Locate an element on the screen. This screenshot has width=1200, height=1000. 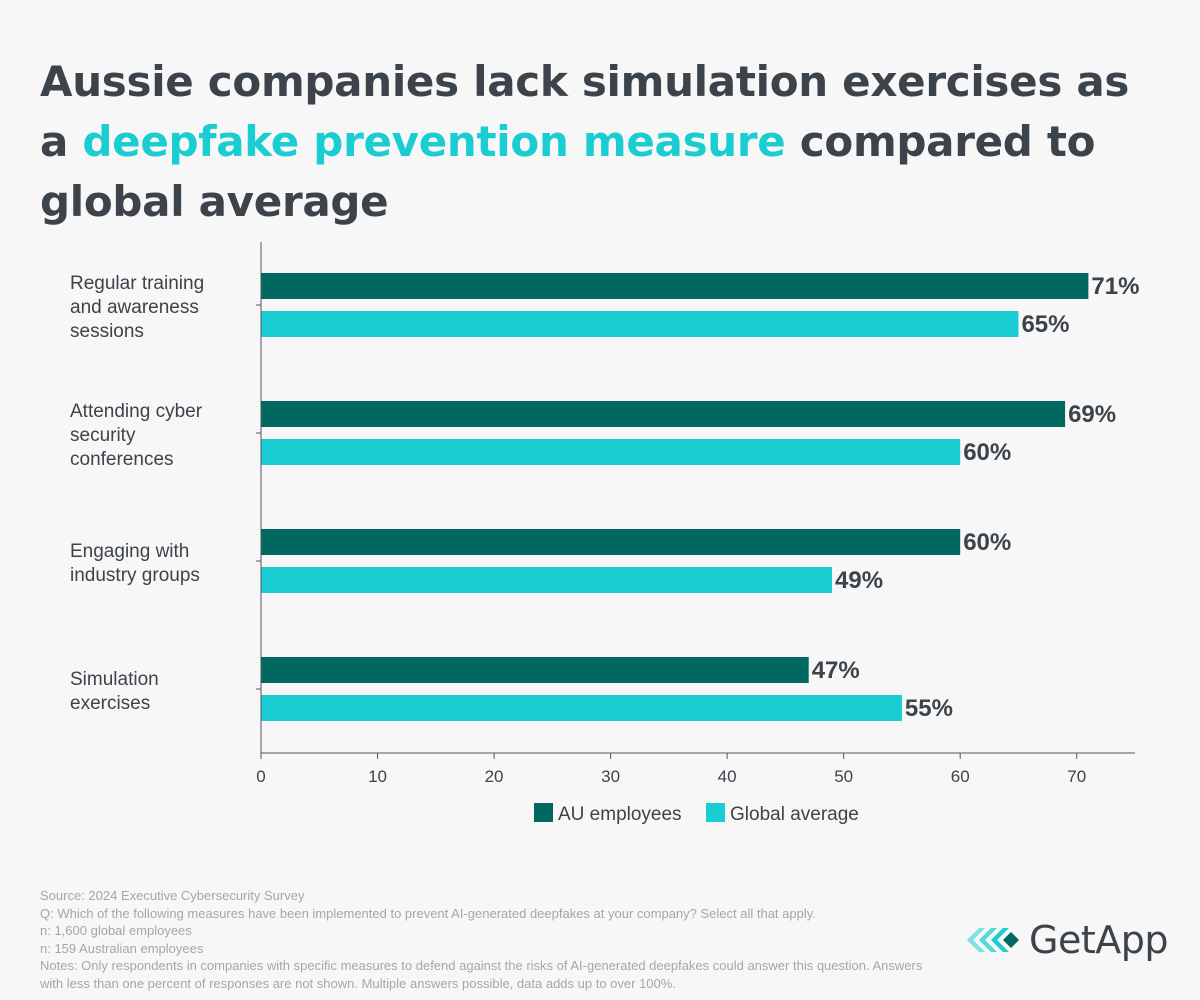
x-tick-label: 60 is located at coordinates (960, 776).